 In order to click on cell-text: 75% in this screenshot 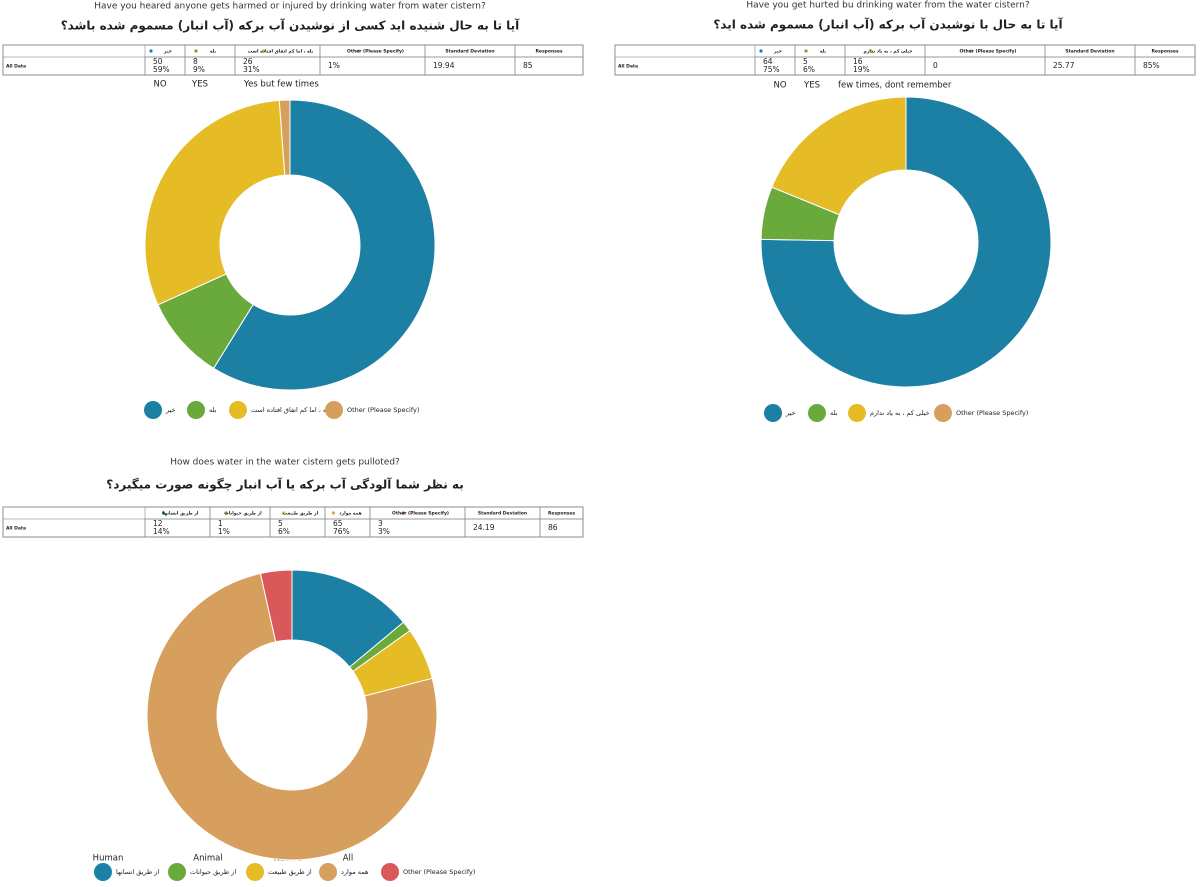, I will do `click(771, 69)`.